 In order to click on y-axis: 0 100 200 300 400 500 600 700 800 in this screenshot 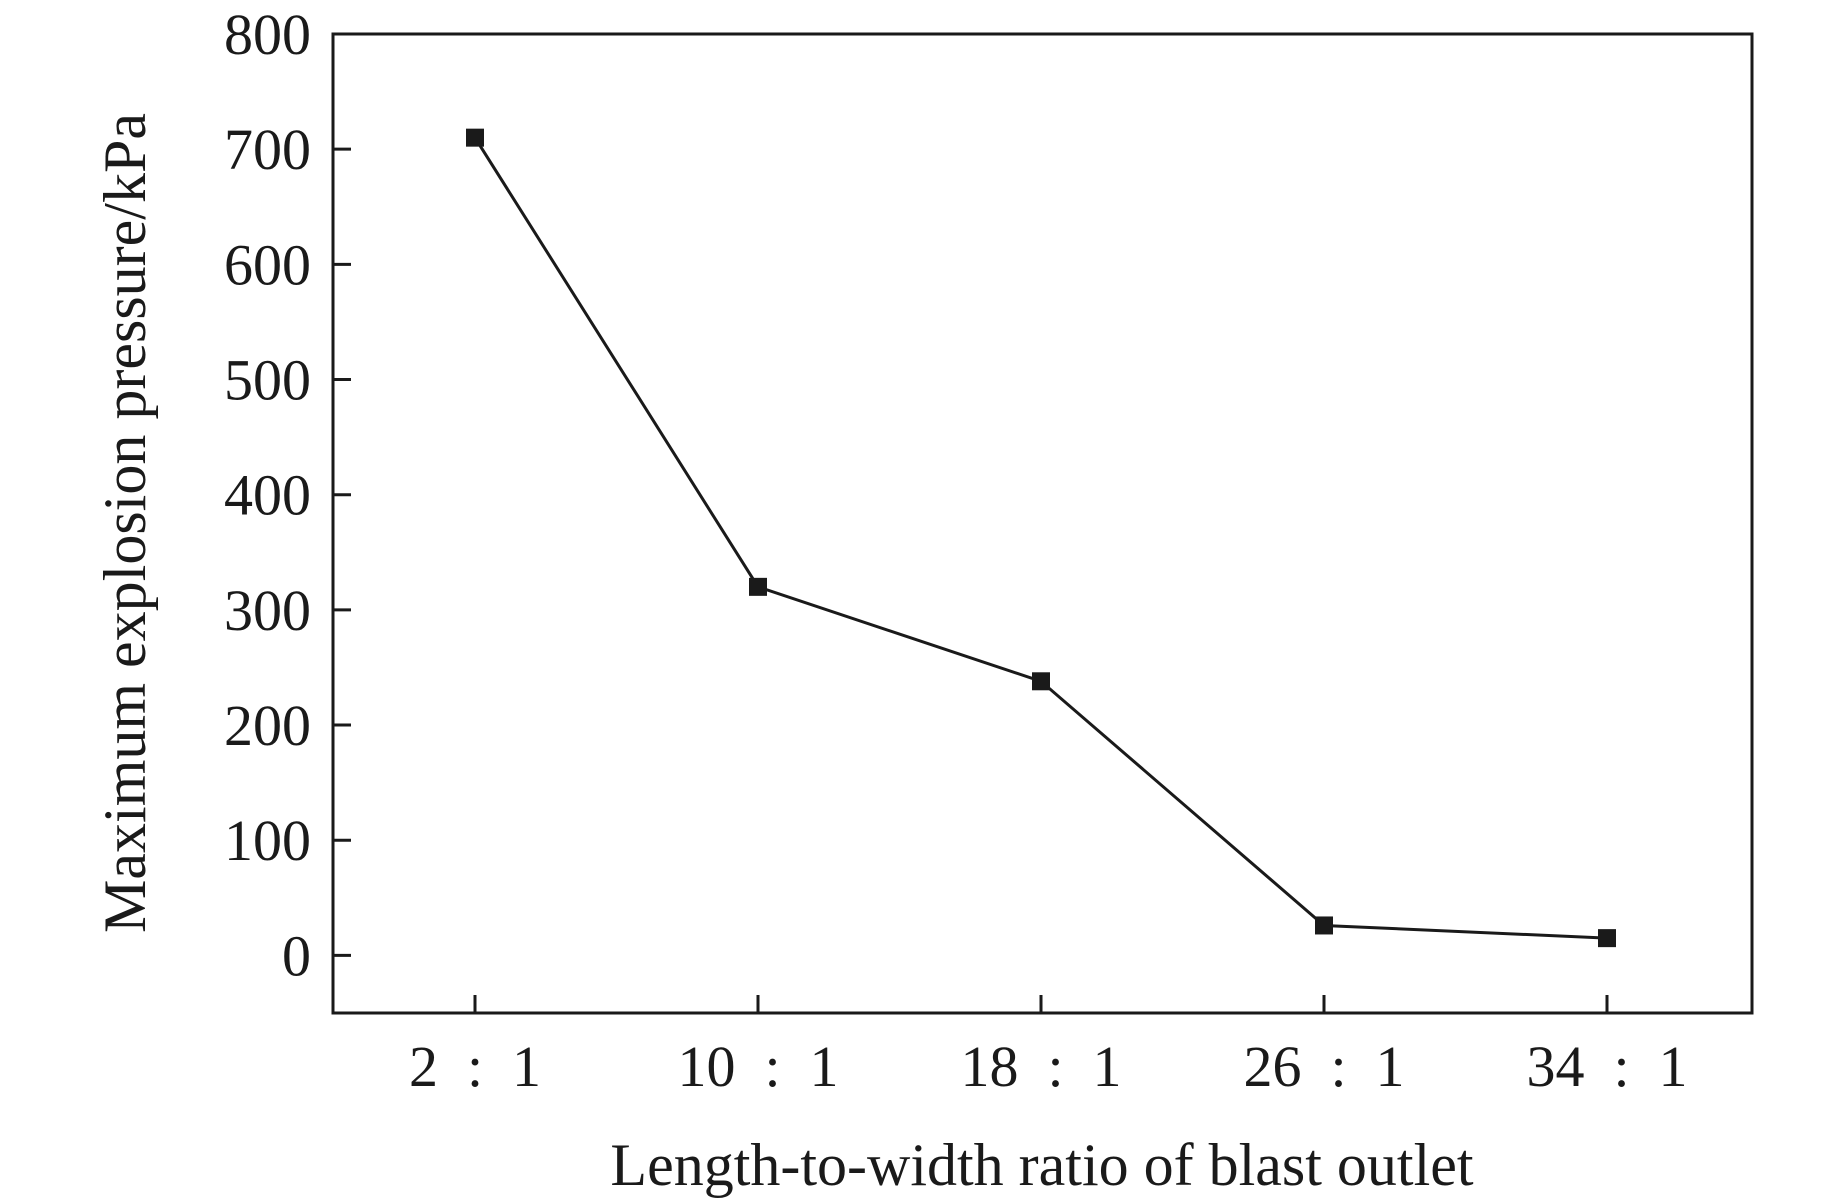, I will do `click(287, 495)`.